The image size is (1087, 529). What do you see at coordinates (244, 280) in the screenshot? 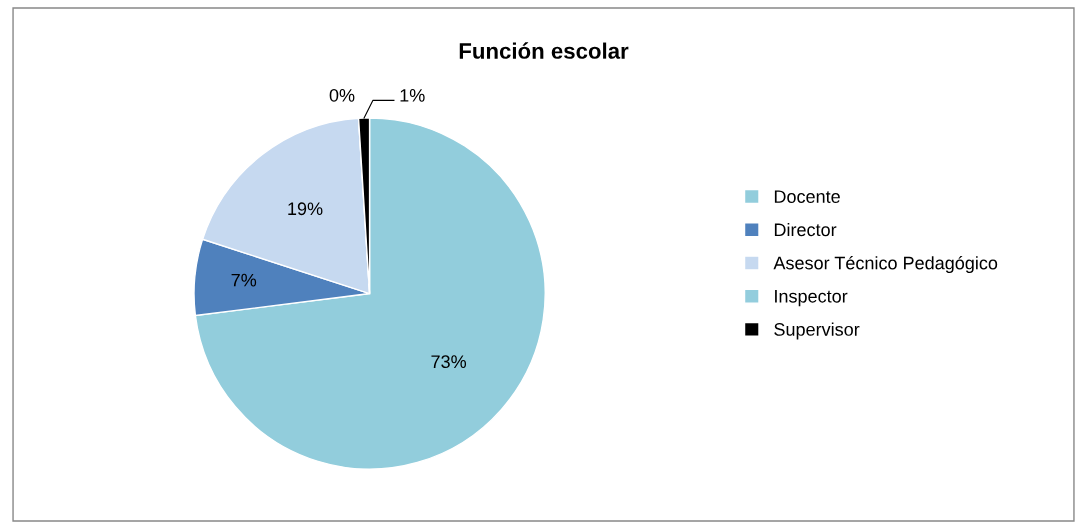
I see `data-label: 7%` at bounding box center [244, 280].